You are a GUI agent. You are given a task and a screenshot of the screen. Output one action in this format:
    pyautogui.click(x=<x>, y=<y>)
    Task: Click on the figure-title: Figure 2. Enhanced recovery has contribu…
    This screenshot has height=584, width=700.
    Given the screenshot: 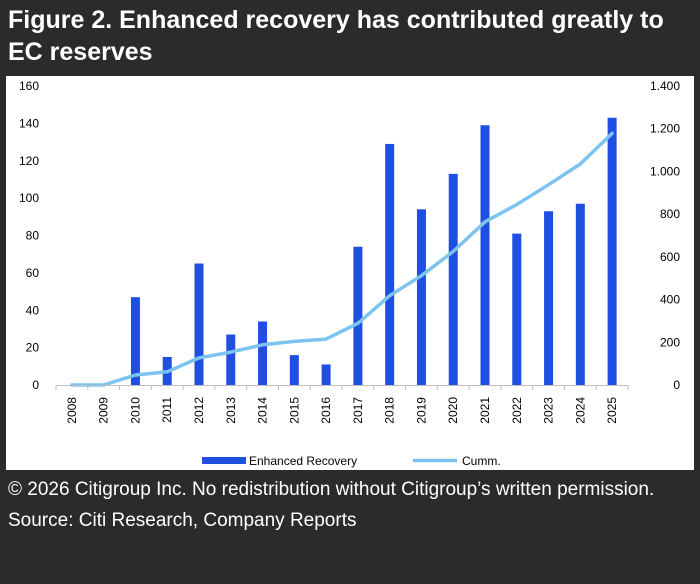 What is the action you would take?
    pyautogui.click(x=336, y=36)
    